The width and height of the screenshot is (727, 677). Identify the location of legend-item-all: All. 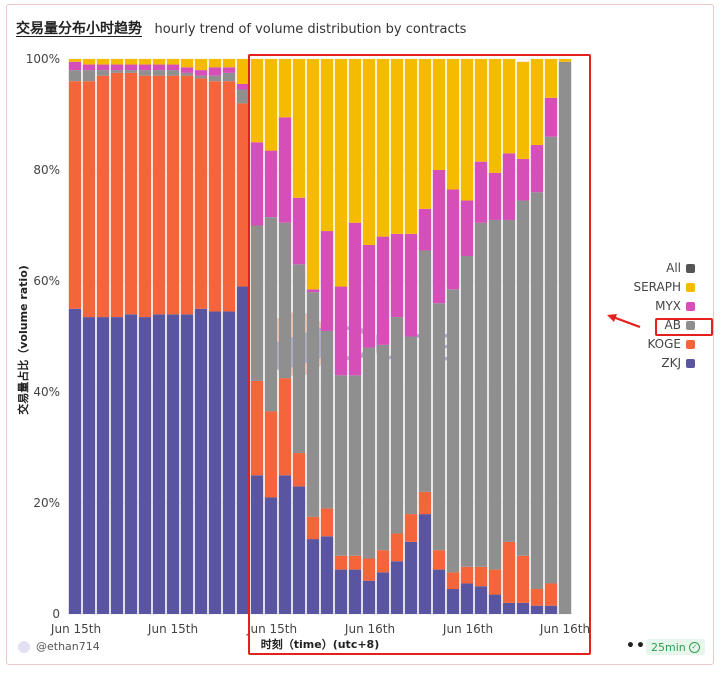
(680, 268).